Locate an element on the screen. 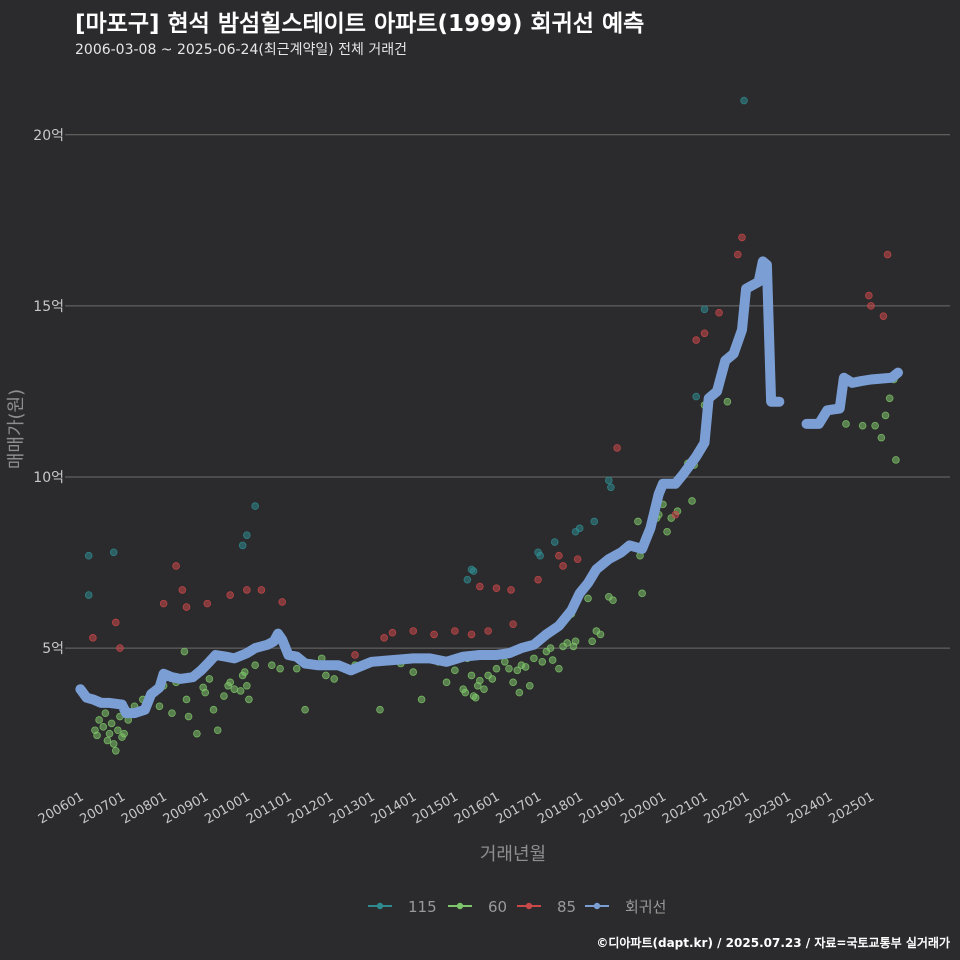 This screenshot has height=960, width=960. x-tick-label: 200801 is located at coordinates (144, 808).